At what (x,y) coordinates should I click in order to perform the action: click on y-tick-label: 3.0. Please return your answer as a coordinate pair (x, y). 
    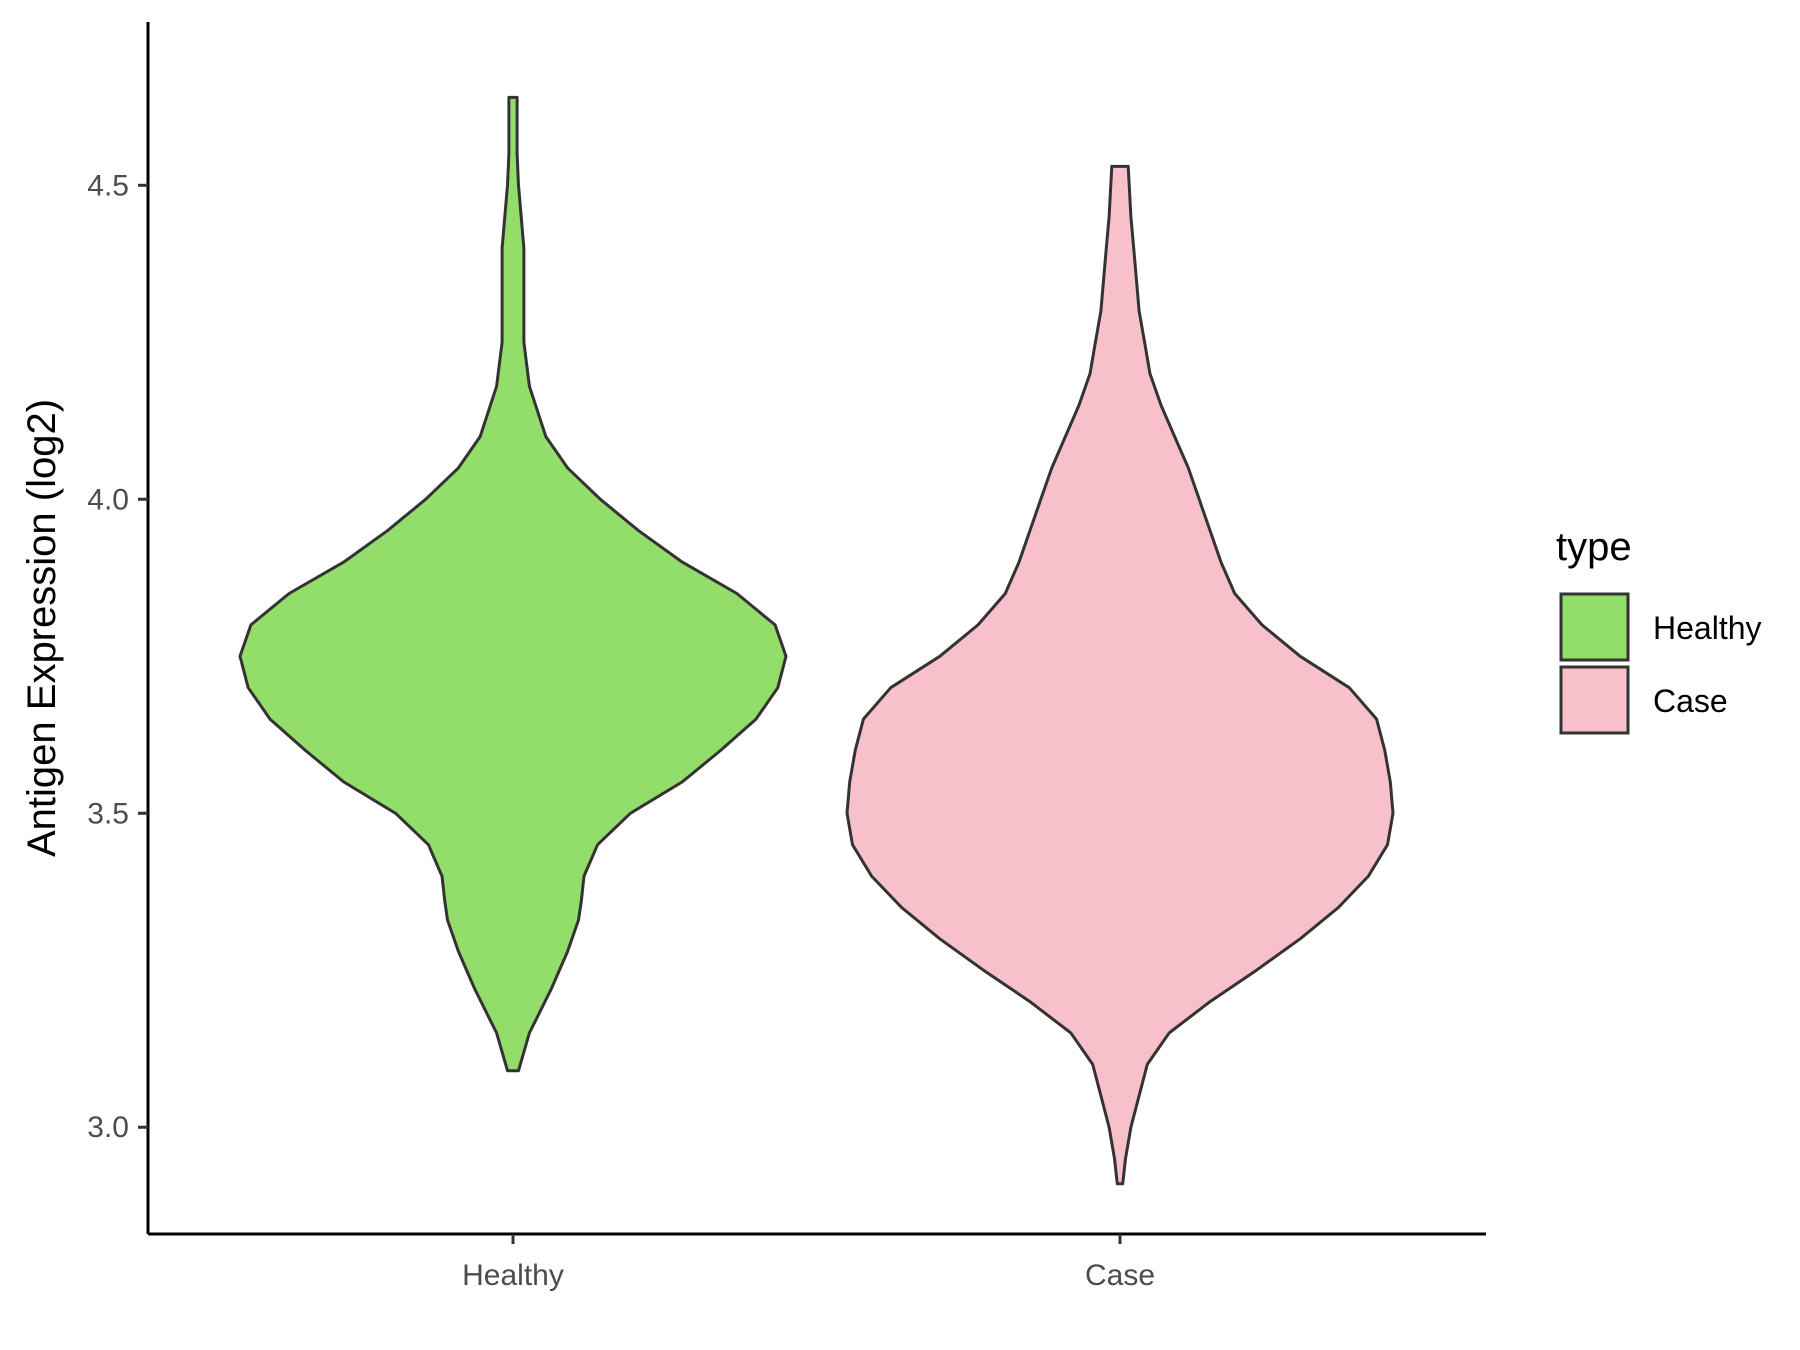
    Looking at the image, I should click on (108, 1127).